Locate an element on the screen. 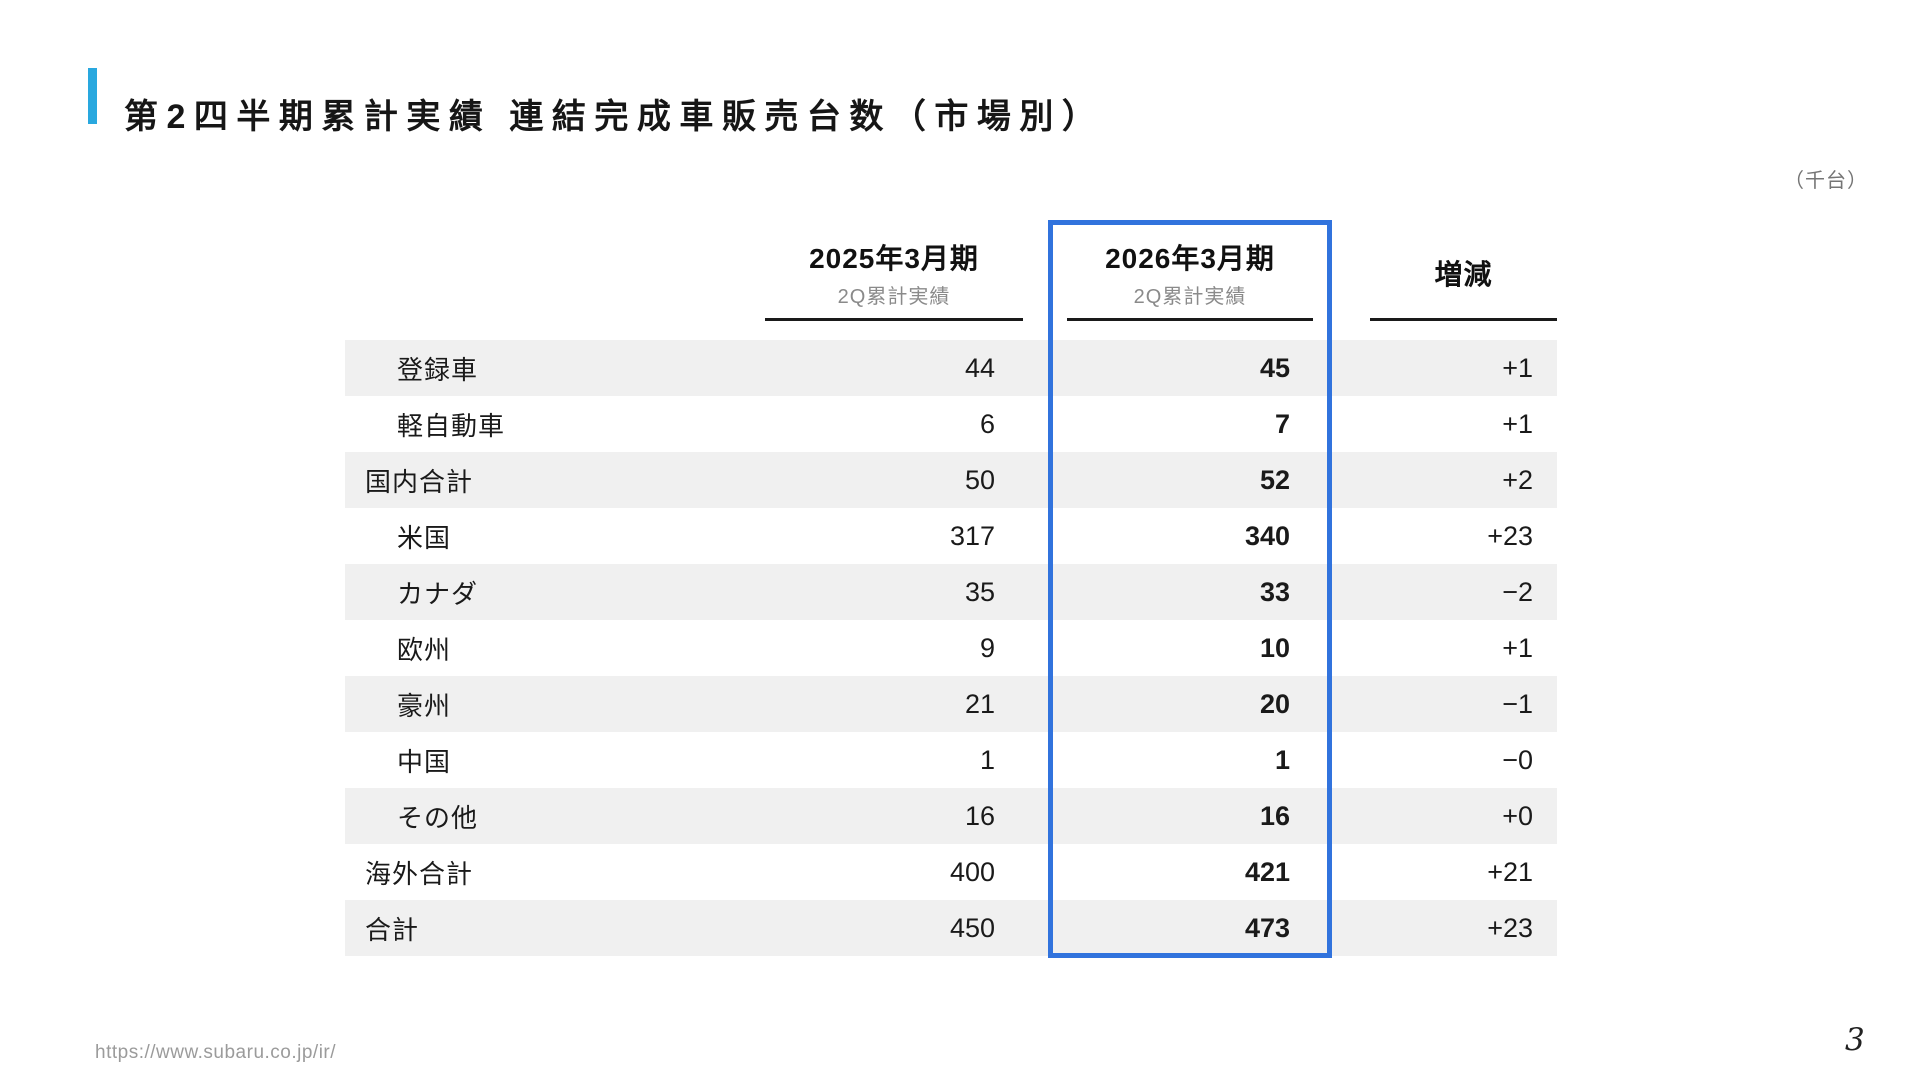 The height and width of the screenshot is (1080, 1920). value-fy2025: 44 is located at coordinates (979, 367).